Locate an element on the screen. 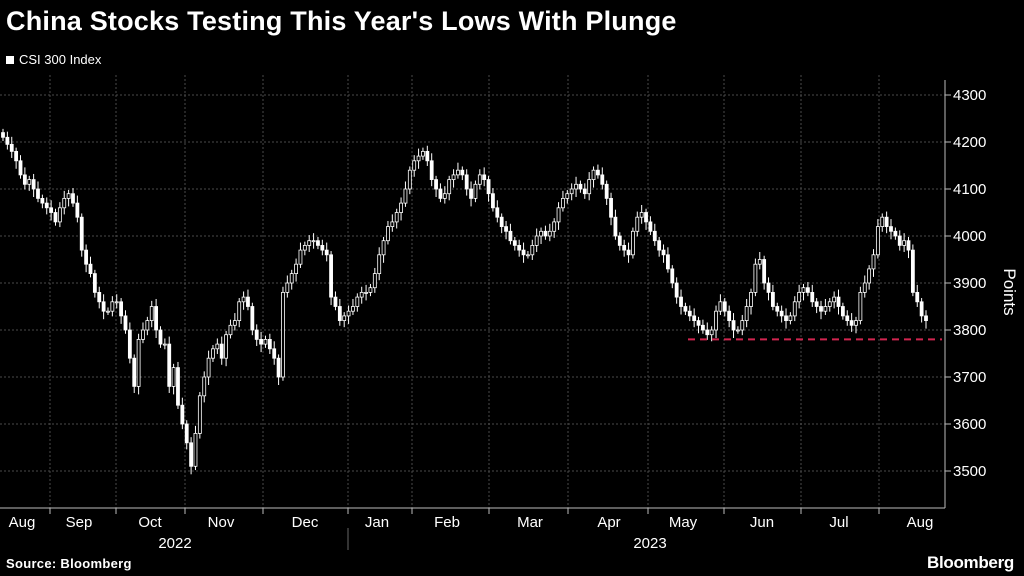 The width and height of the screenshot is (1024, 576). y-tick-label: 3900 is located at coordinates (969, 283).